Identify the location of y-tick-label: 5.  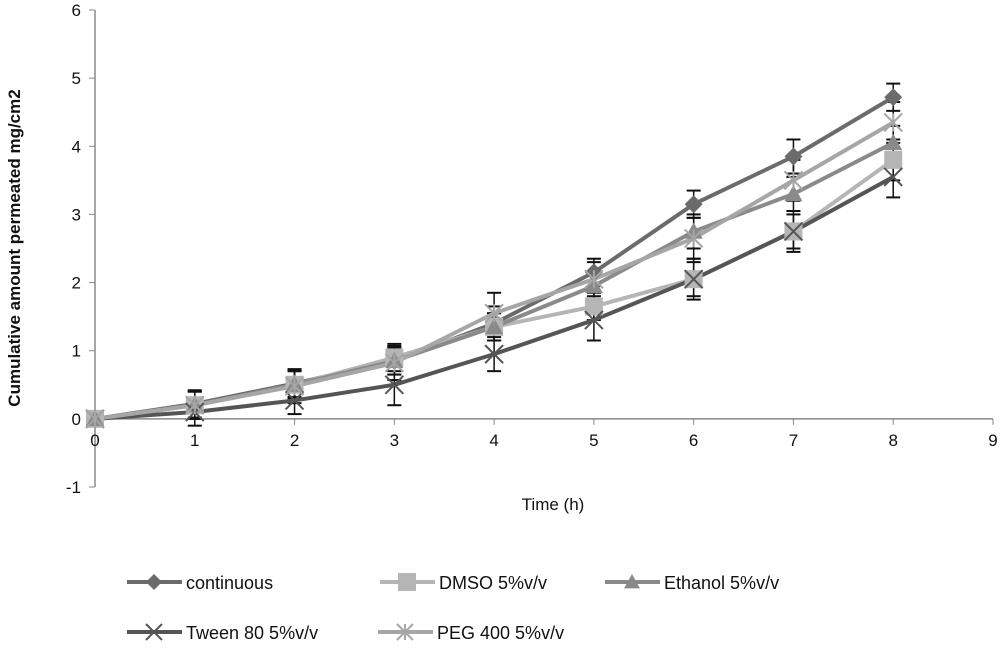
(76, 78).